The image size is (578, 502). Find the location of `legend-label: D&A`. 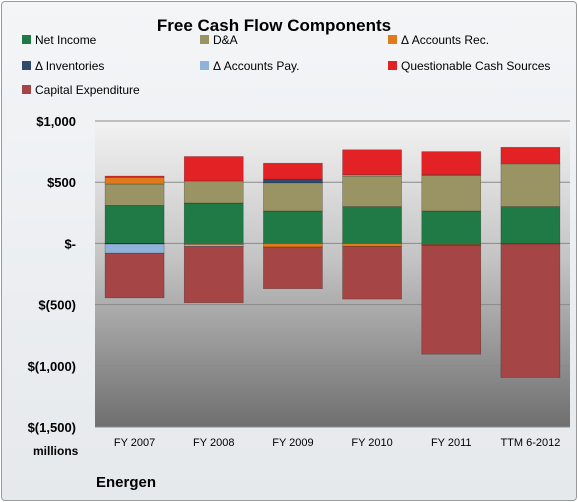

legend-label: D&A is located at coordinates (225, 40).